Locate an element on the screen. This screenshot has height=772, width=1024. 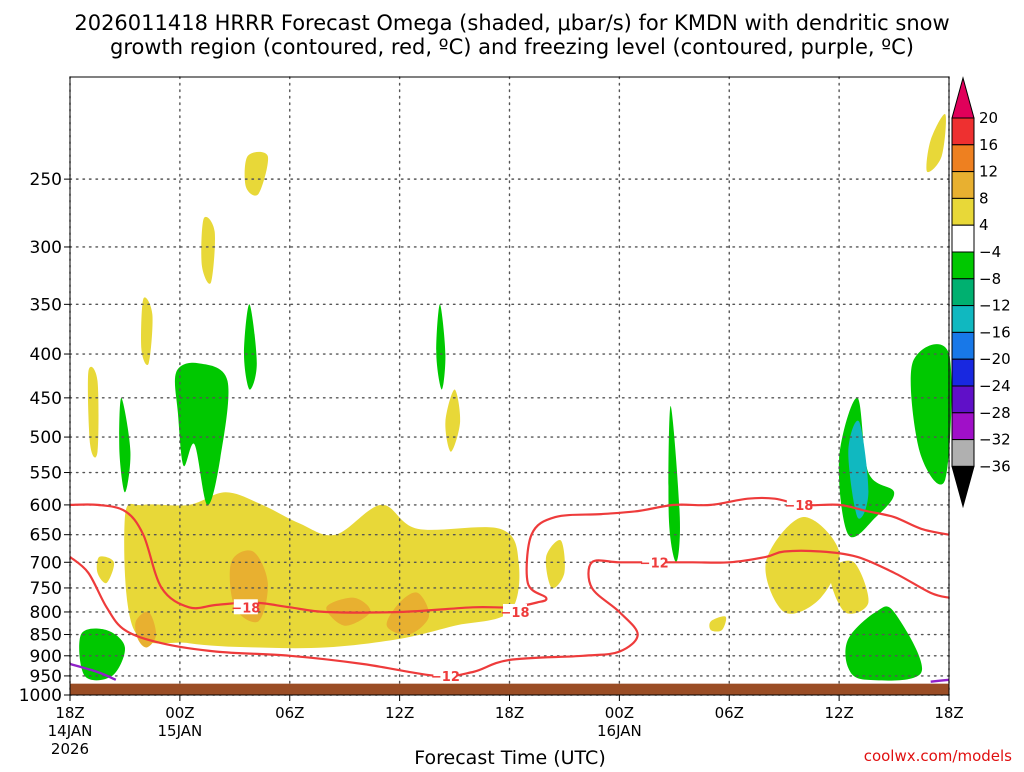
y-tick-label: 300 is located at coordinates (46, 248).